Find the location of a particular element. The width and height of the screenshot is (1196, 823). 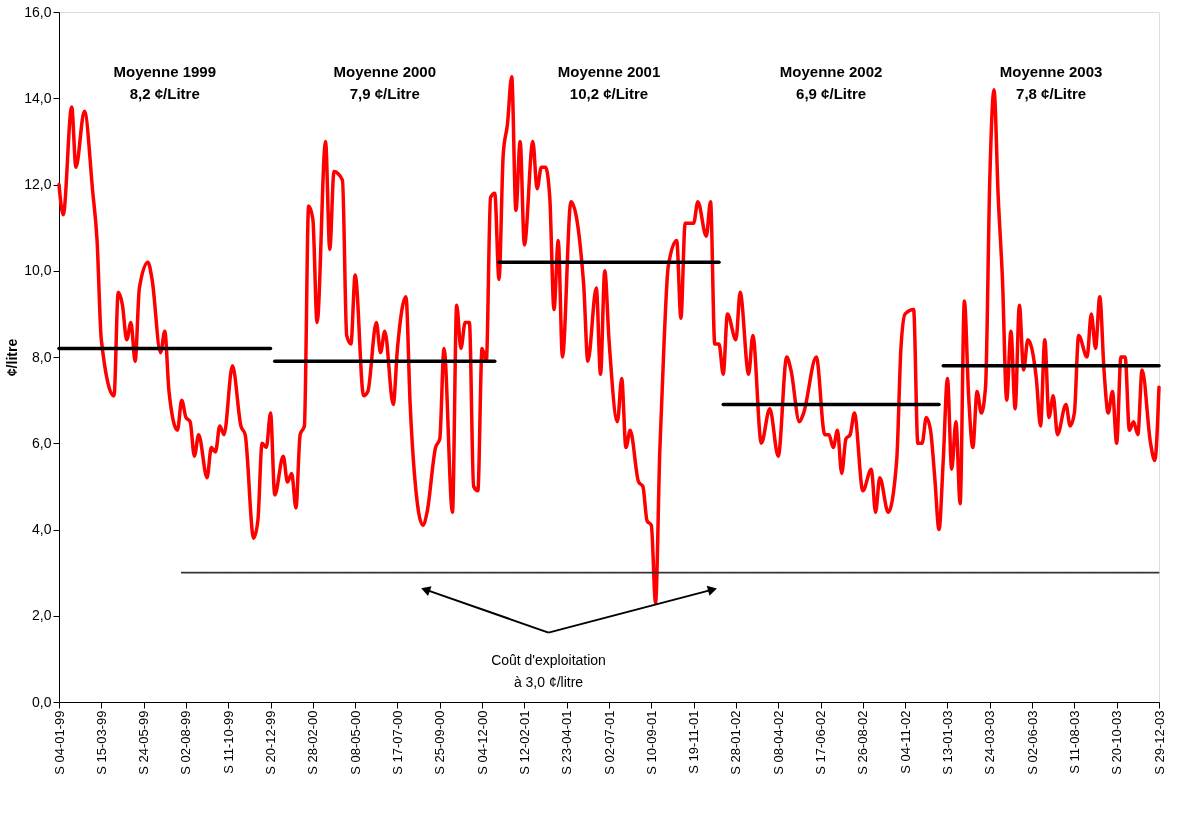

x-tick-label: S 11-08-03 is located at coordinates (1074, 742).